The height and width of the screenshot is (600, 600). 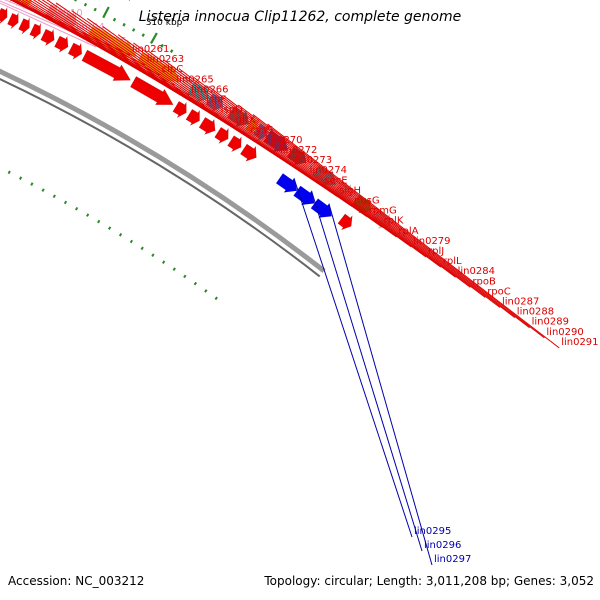 I want to click on gene-label: linr10, so click(x=68, y=13).